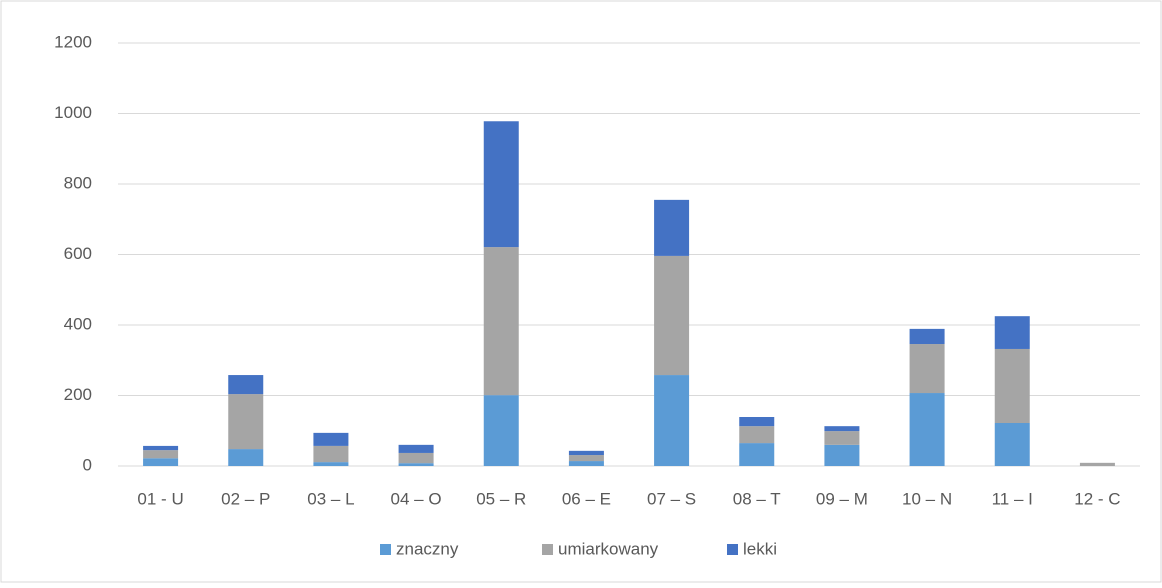 This screenshot has width=1162, height=588. What do you see at coordinates (73, 41) in the screenshot?
I see `y-tick-label: 1200` at bounding box center [73, 41].